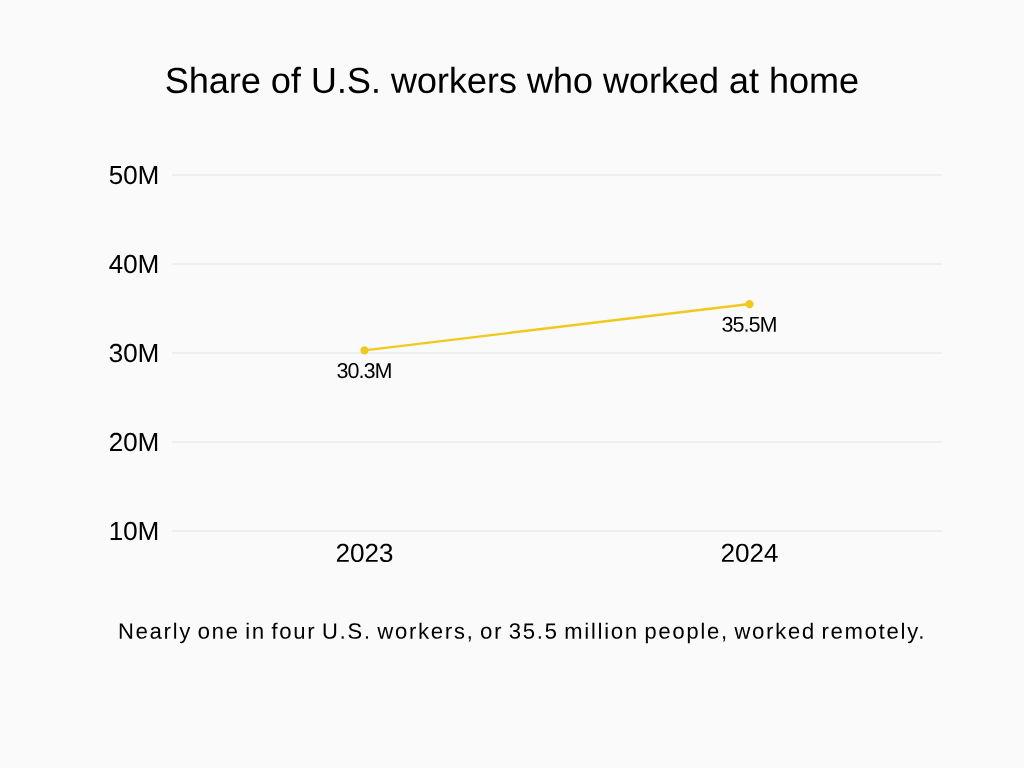 The width and height of the screenshot is (1024, 768). What do you see at coordinates (521, 633) in the screenshot?
I see `text: Nearly one in four U.S. workers, or 35.5 million people, worked remotely.` at bounding box center [521, 633].